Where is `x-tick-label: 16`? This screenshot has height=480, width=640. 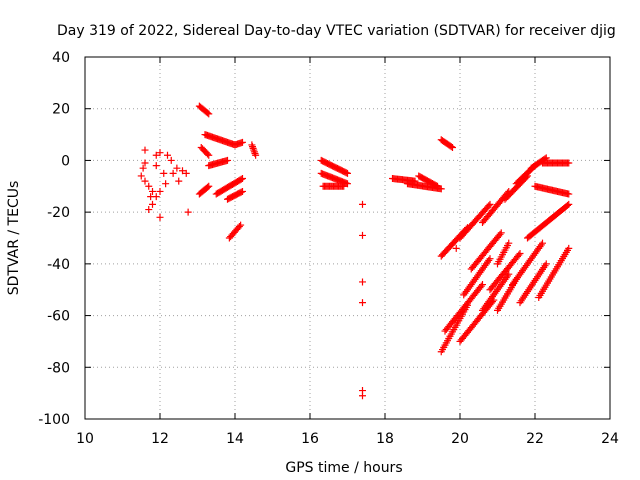 x-tick-label: 16 is located at coordinates (310, 439).